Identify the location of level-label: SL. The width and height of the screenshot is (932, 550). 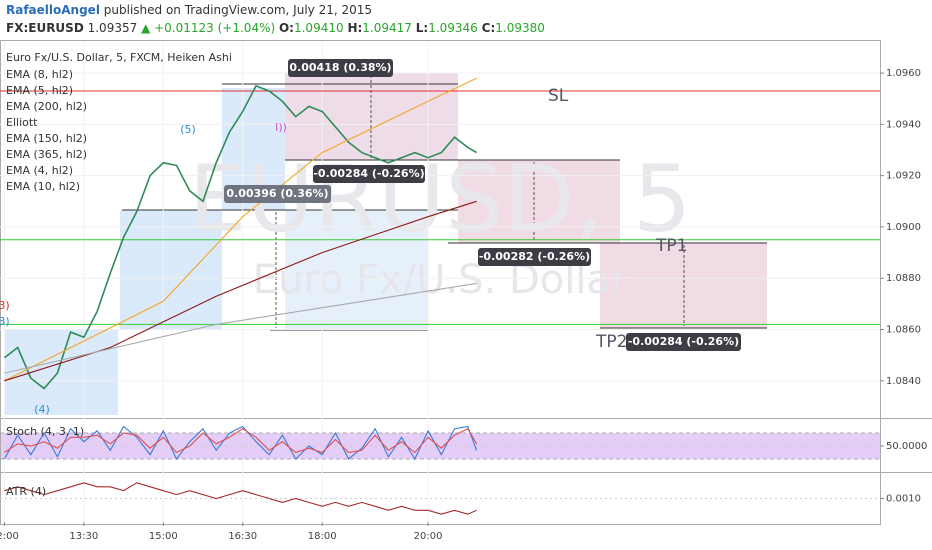
(558, 96).